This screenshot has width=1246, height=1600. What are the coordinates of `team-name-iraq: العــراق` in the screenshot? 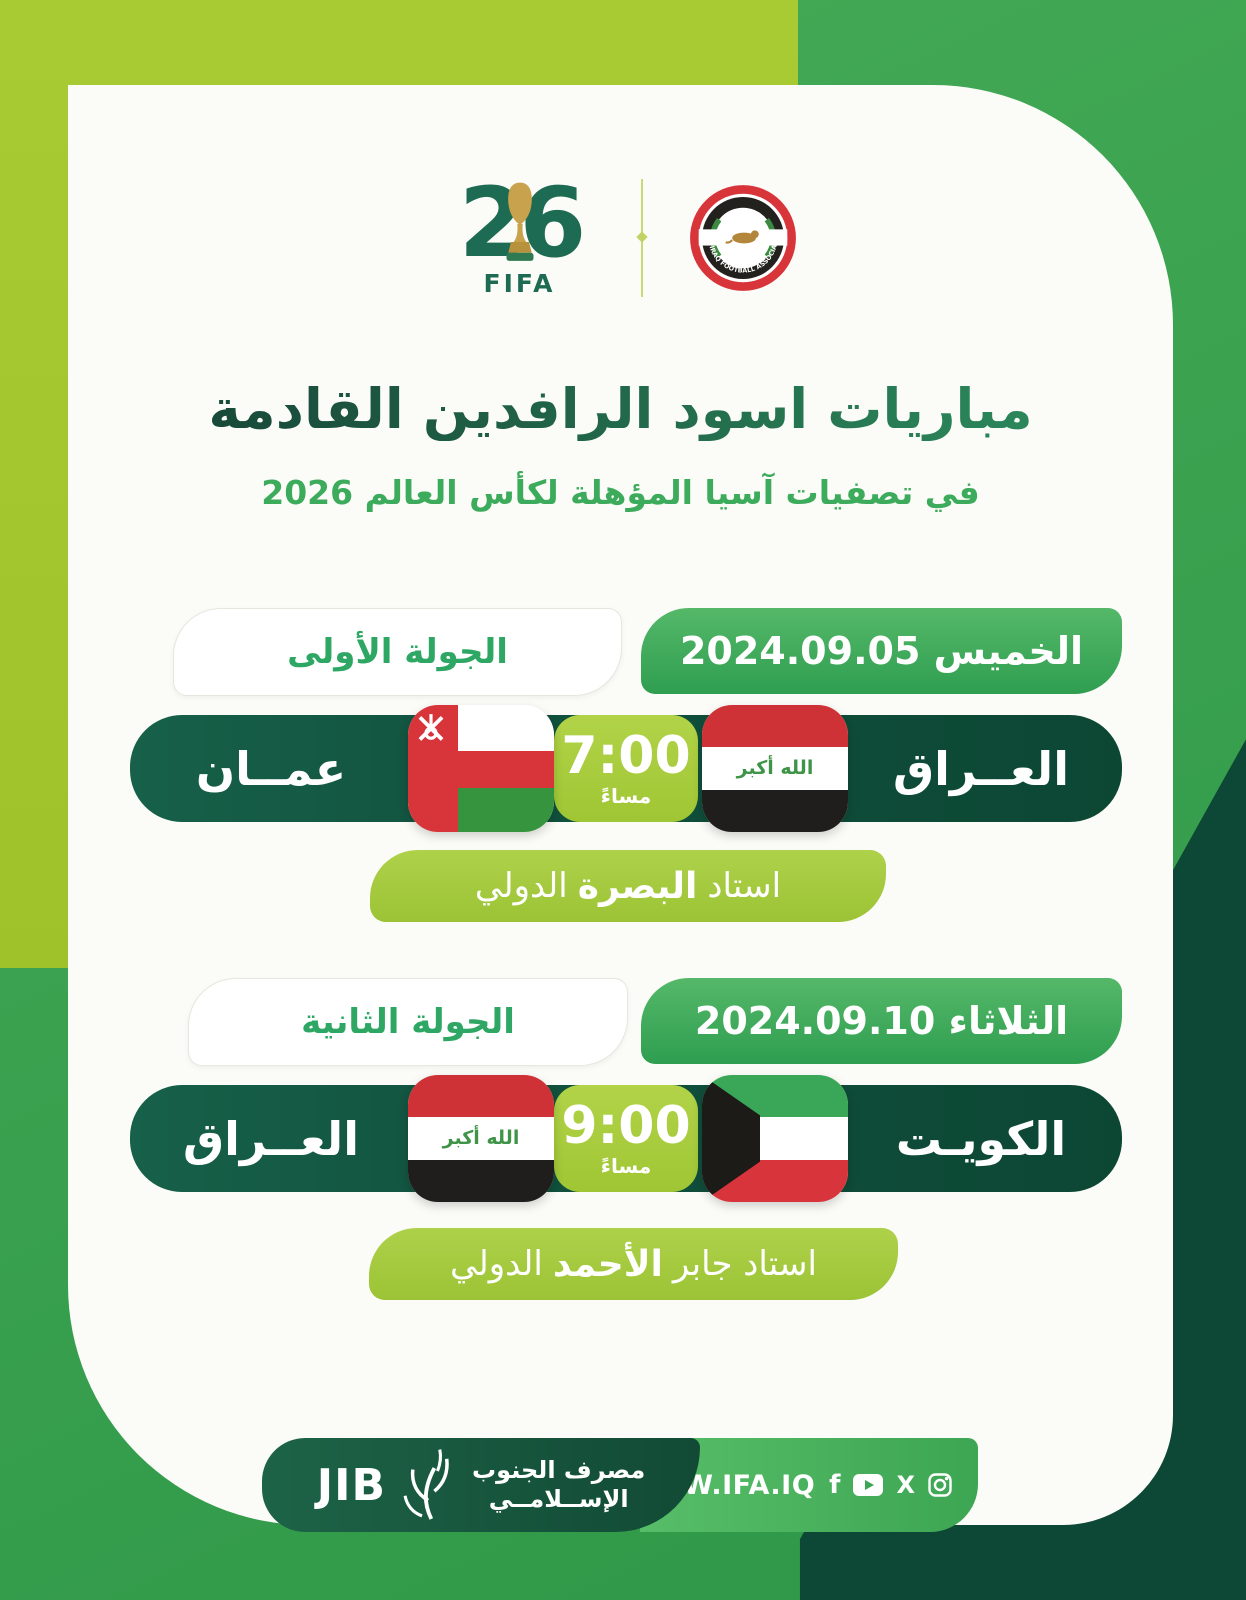 It's located at (981, 768).